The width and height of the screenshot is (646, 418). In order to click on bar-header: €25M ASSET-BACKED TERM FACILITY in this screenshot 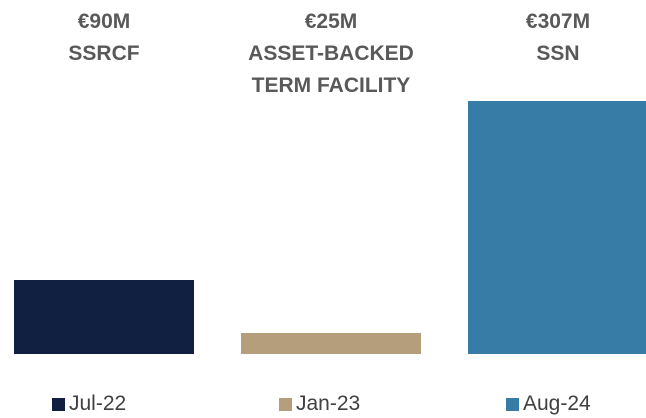, I will do `click(331, 54)`.